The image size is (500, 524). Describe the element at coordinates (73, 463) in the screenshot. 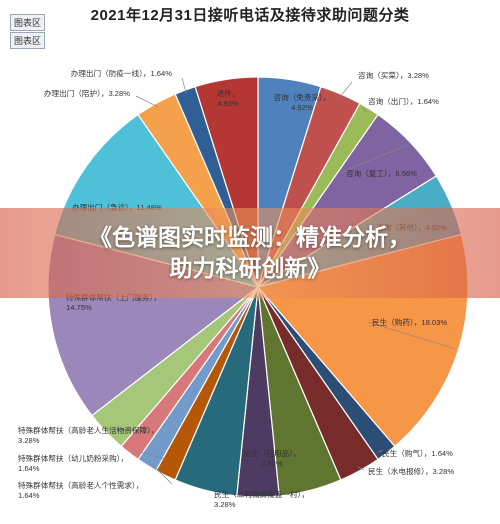

I see `slice-data-label: 特殊群体帮扶（幼儿奶粉采购）， 1.64%` at that location.